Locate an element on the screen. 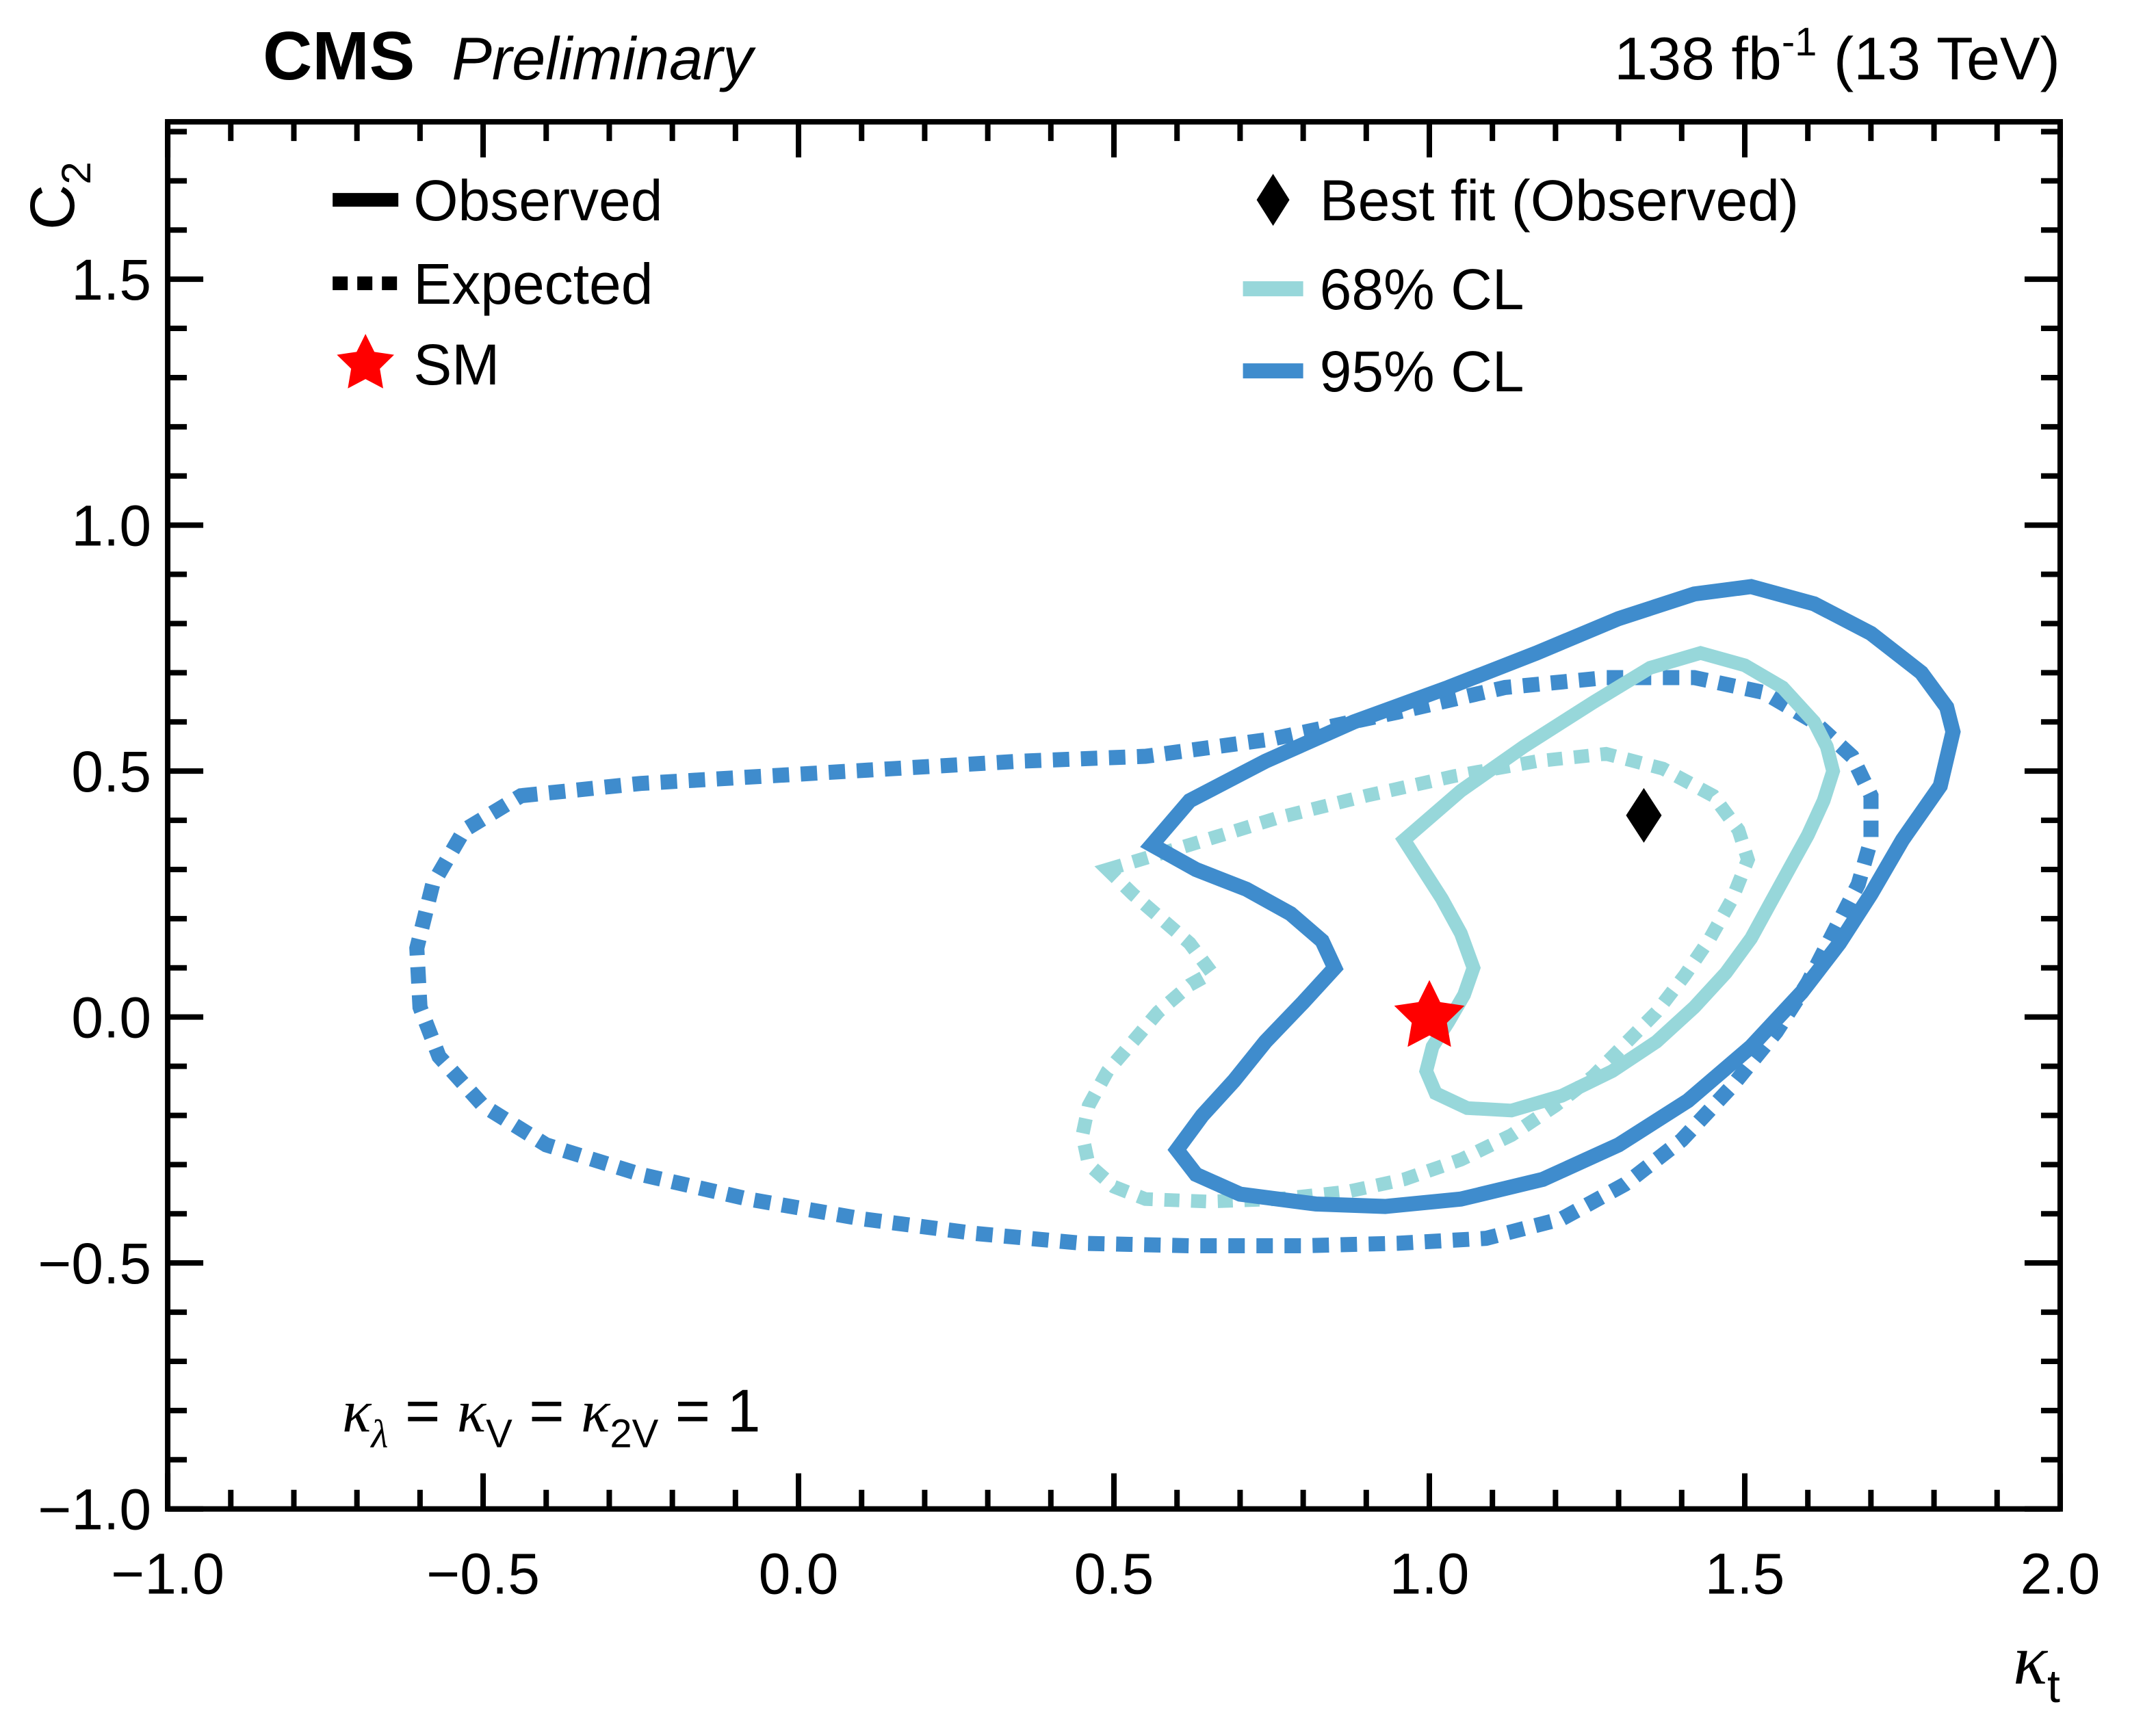 This screenshot has width=2156, height=1726. x-tick-label: −1.0 is located at coordinates (167, 1574).